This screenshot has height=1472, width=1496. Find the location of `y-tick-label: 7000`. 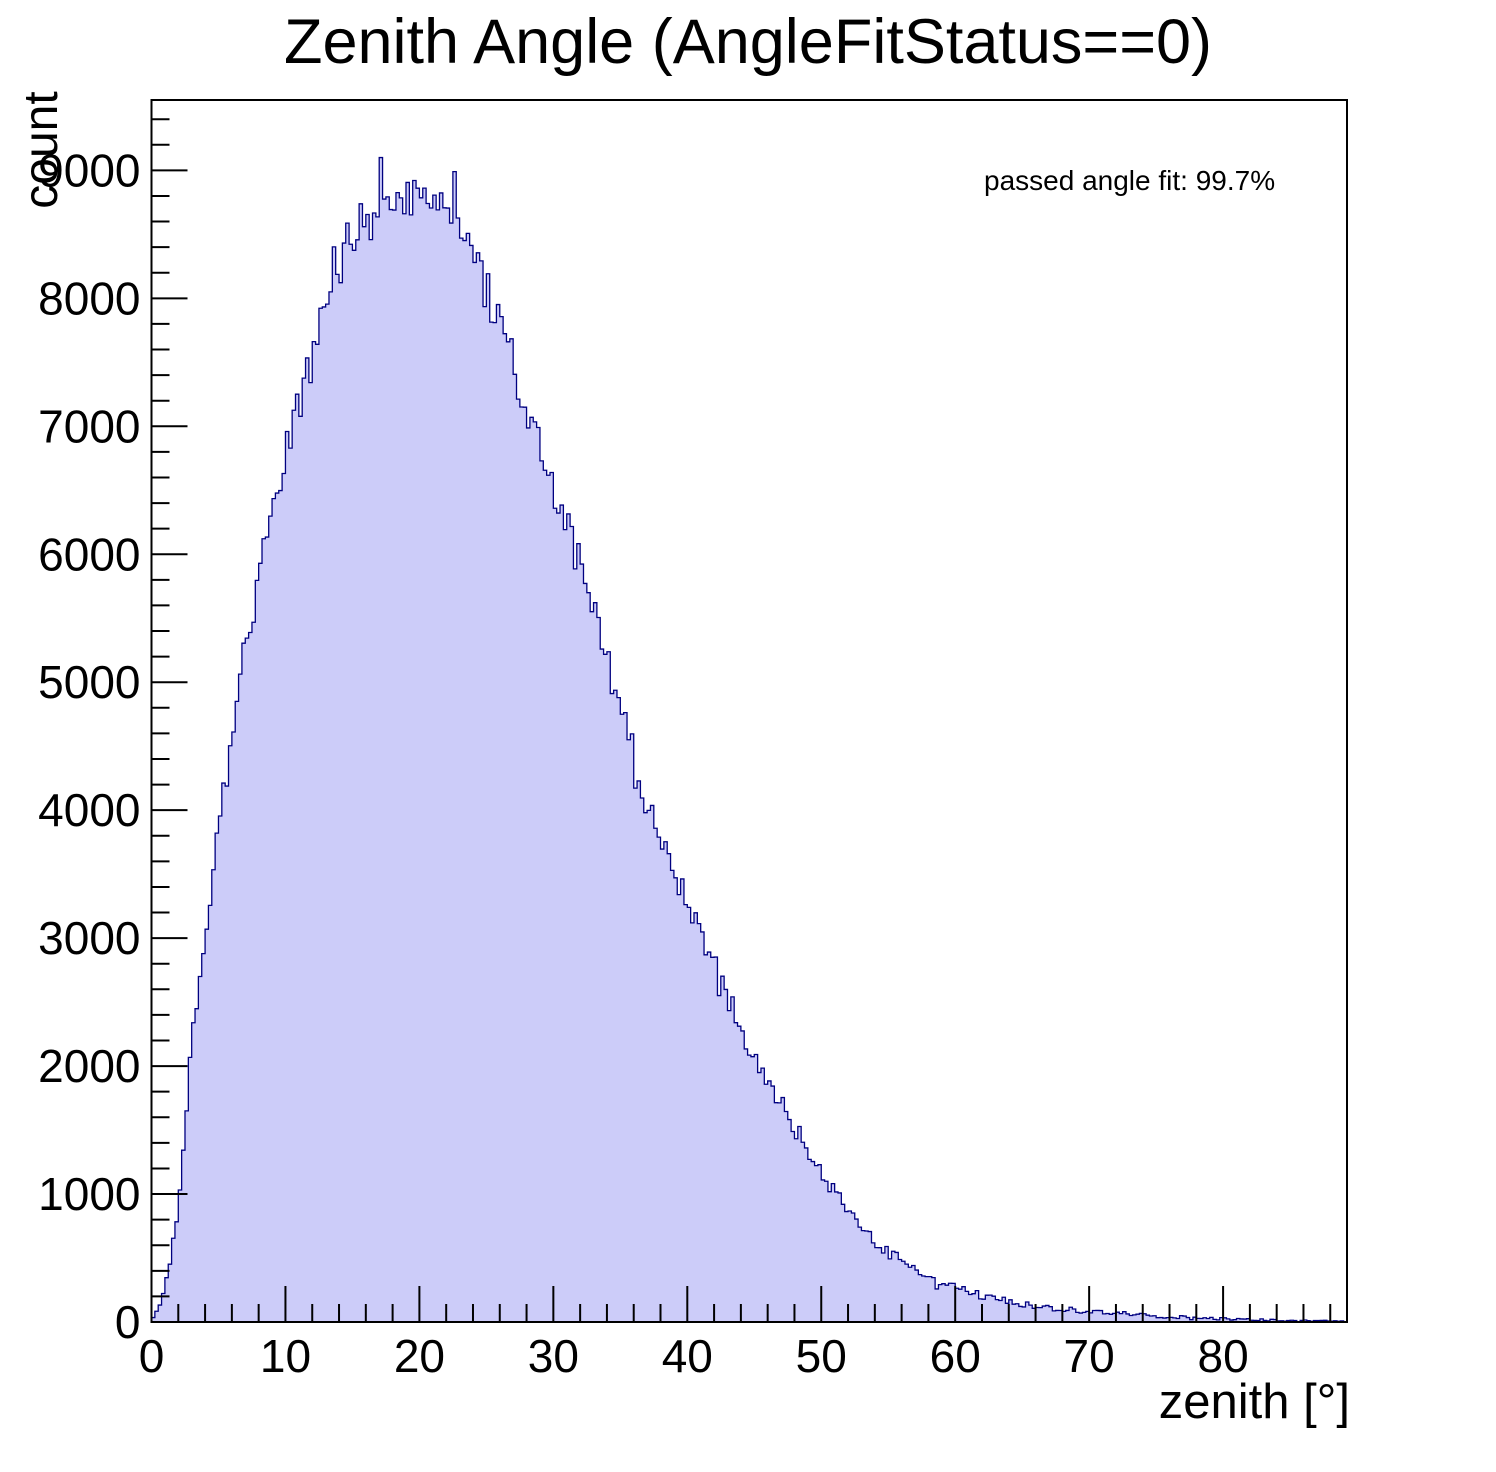

y-tick-label: 7000 is located at coordinates (89, 426).